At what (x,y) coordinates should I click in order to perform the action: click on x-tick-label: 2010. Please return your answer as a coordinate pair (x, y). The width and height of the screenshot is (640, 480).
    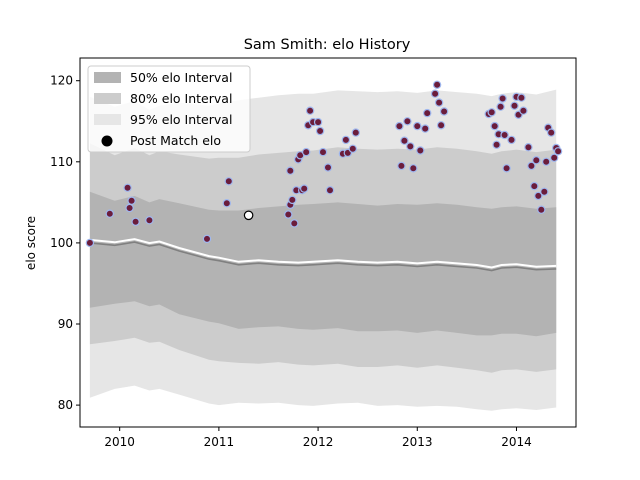
    Looking at the image, I should click on (119, 442).